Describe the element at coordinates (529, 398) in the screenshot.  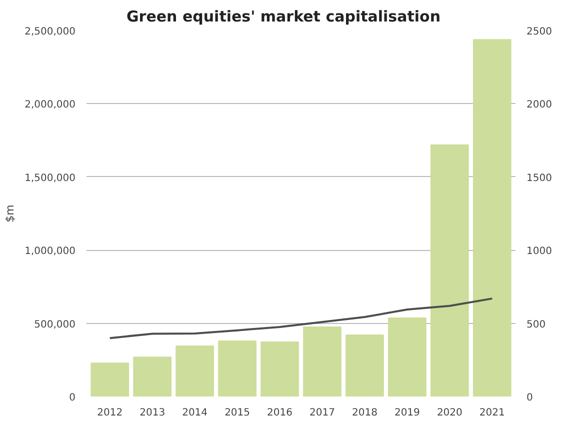
I see `y2-tick-label: 0` at that location.